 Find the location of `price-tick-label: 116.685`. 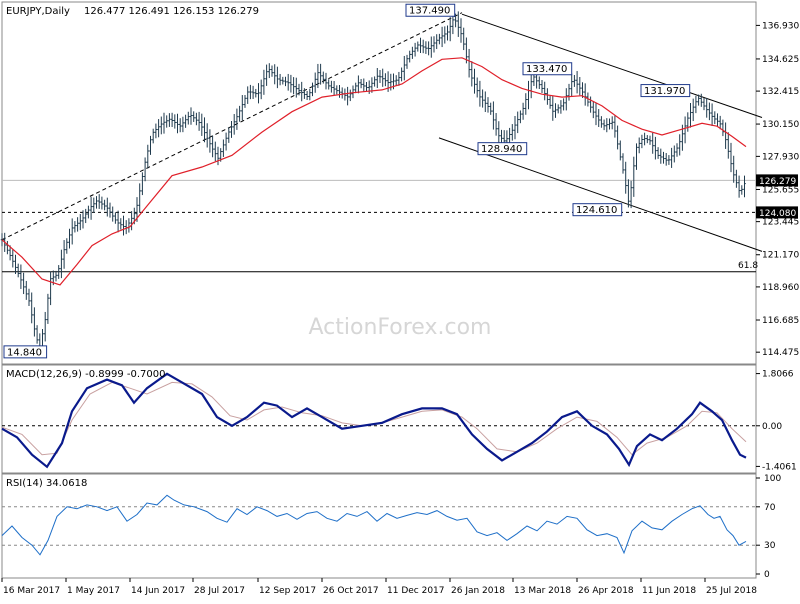

price-tick-label: 116.685 is located at coordinates (780, 321).